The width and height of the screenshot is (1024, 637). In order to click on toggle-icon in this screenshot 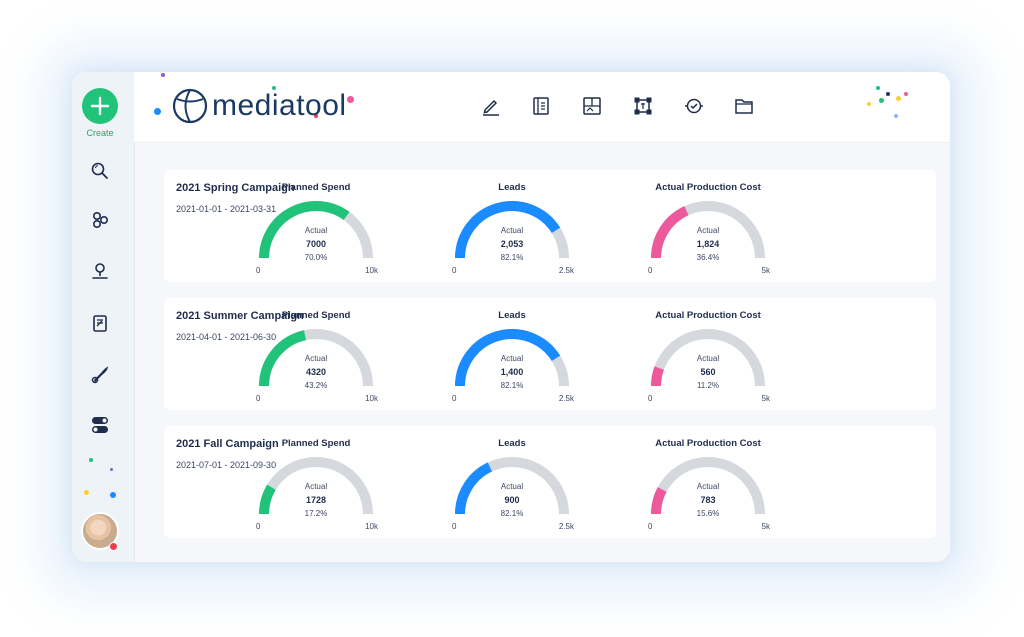, I will do `click(100, 425)`.